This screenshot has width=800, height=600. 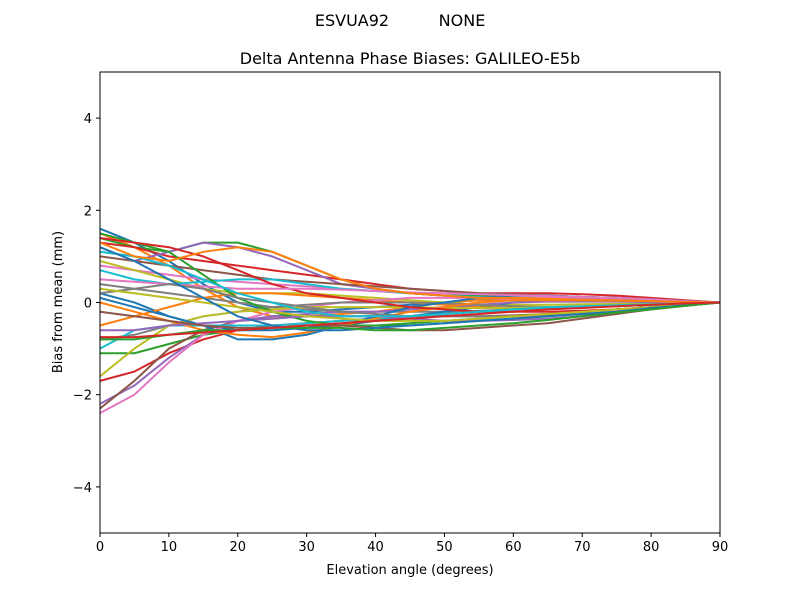 What do you see at coordinates (462, 20) in the screenshot?
I see `suptitle-right: NONE` at bounding box center [462, 20].